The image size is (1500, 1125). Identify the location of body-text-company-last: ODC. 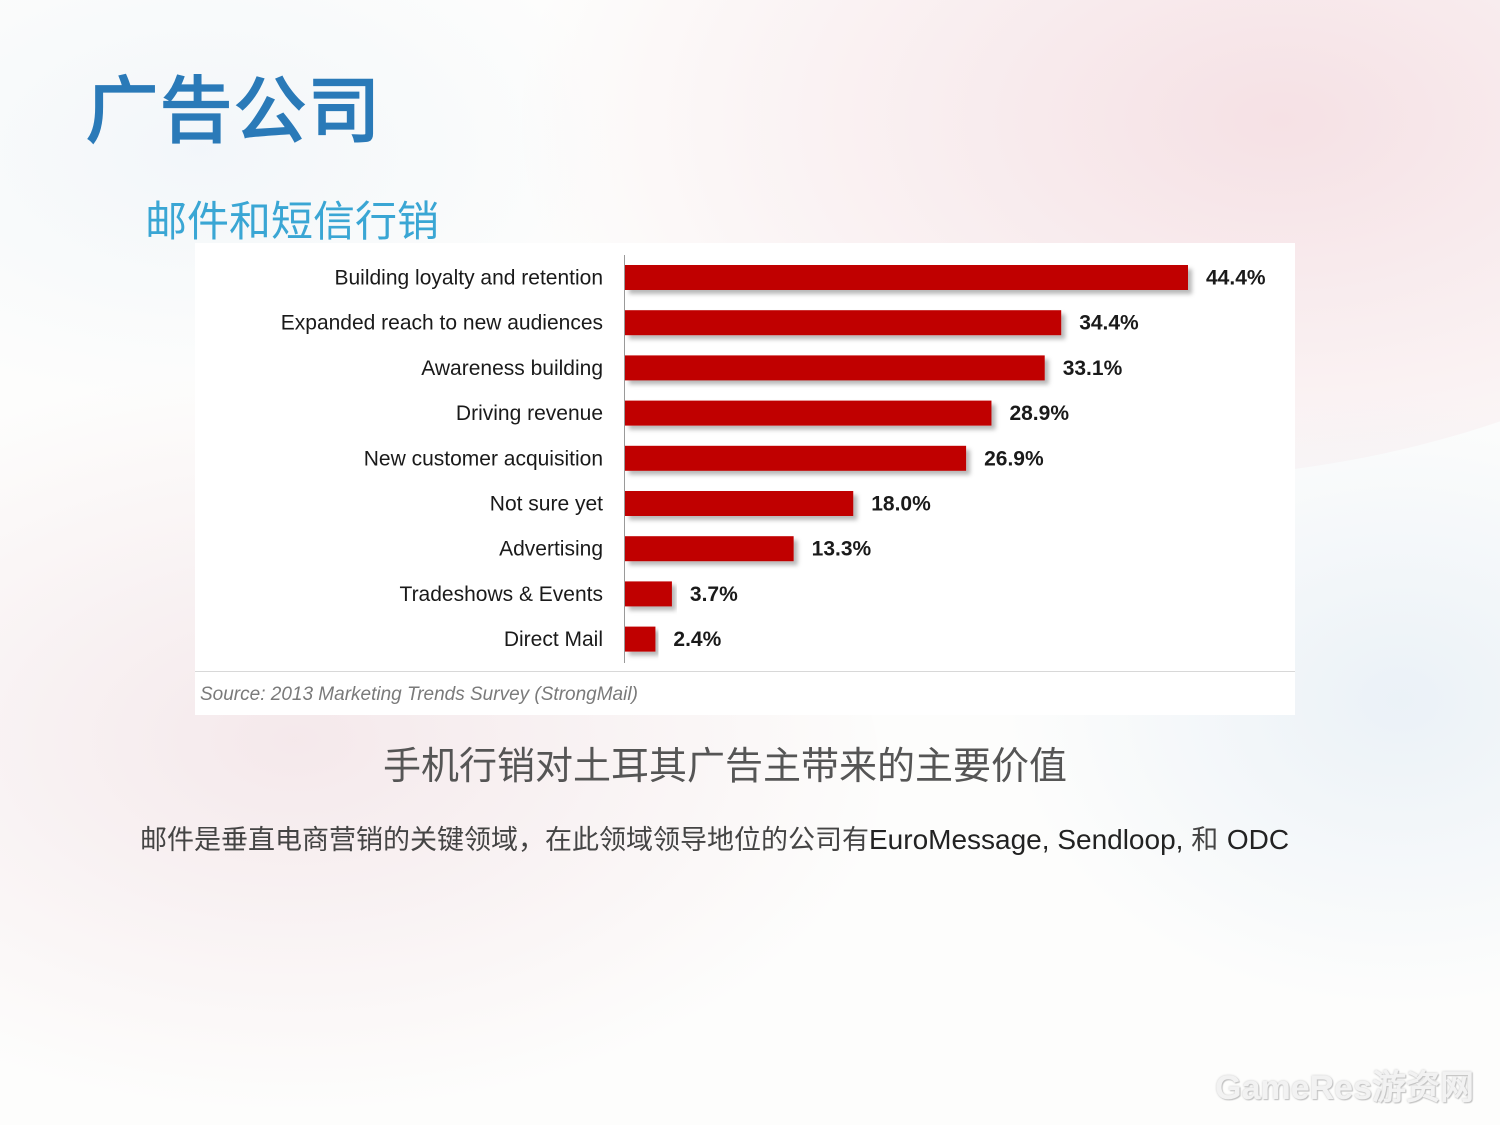
(1258, 839).